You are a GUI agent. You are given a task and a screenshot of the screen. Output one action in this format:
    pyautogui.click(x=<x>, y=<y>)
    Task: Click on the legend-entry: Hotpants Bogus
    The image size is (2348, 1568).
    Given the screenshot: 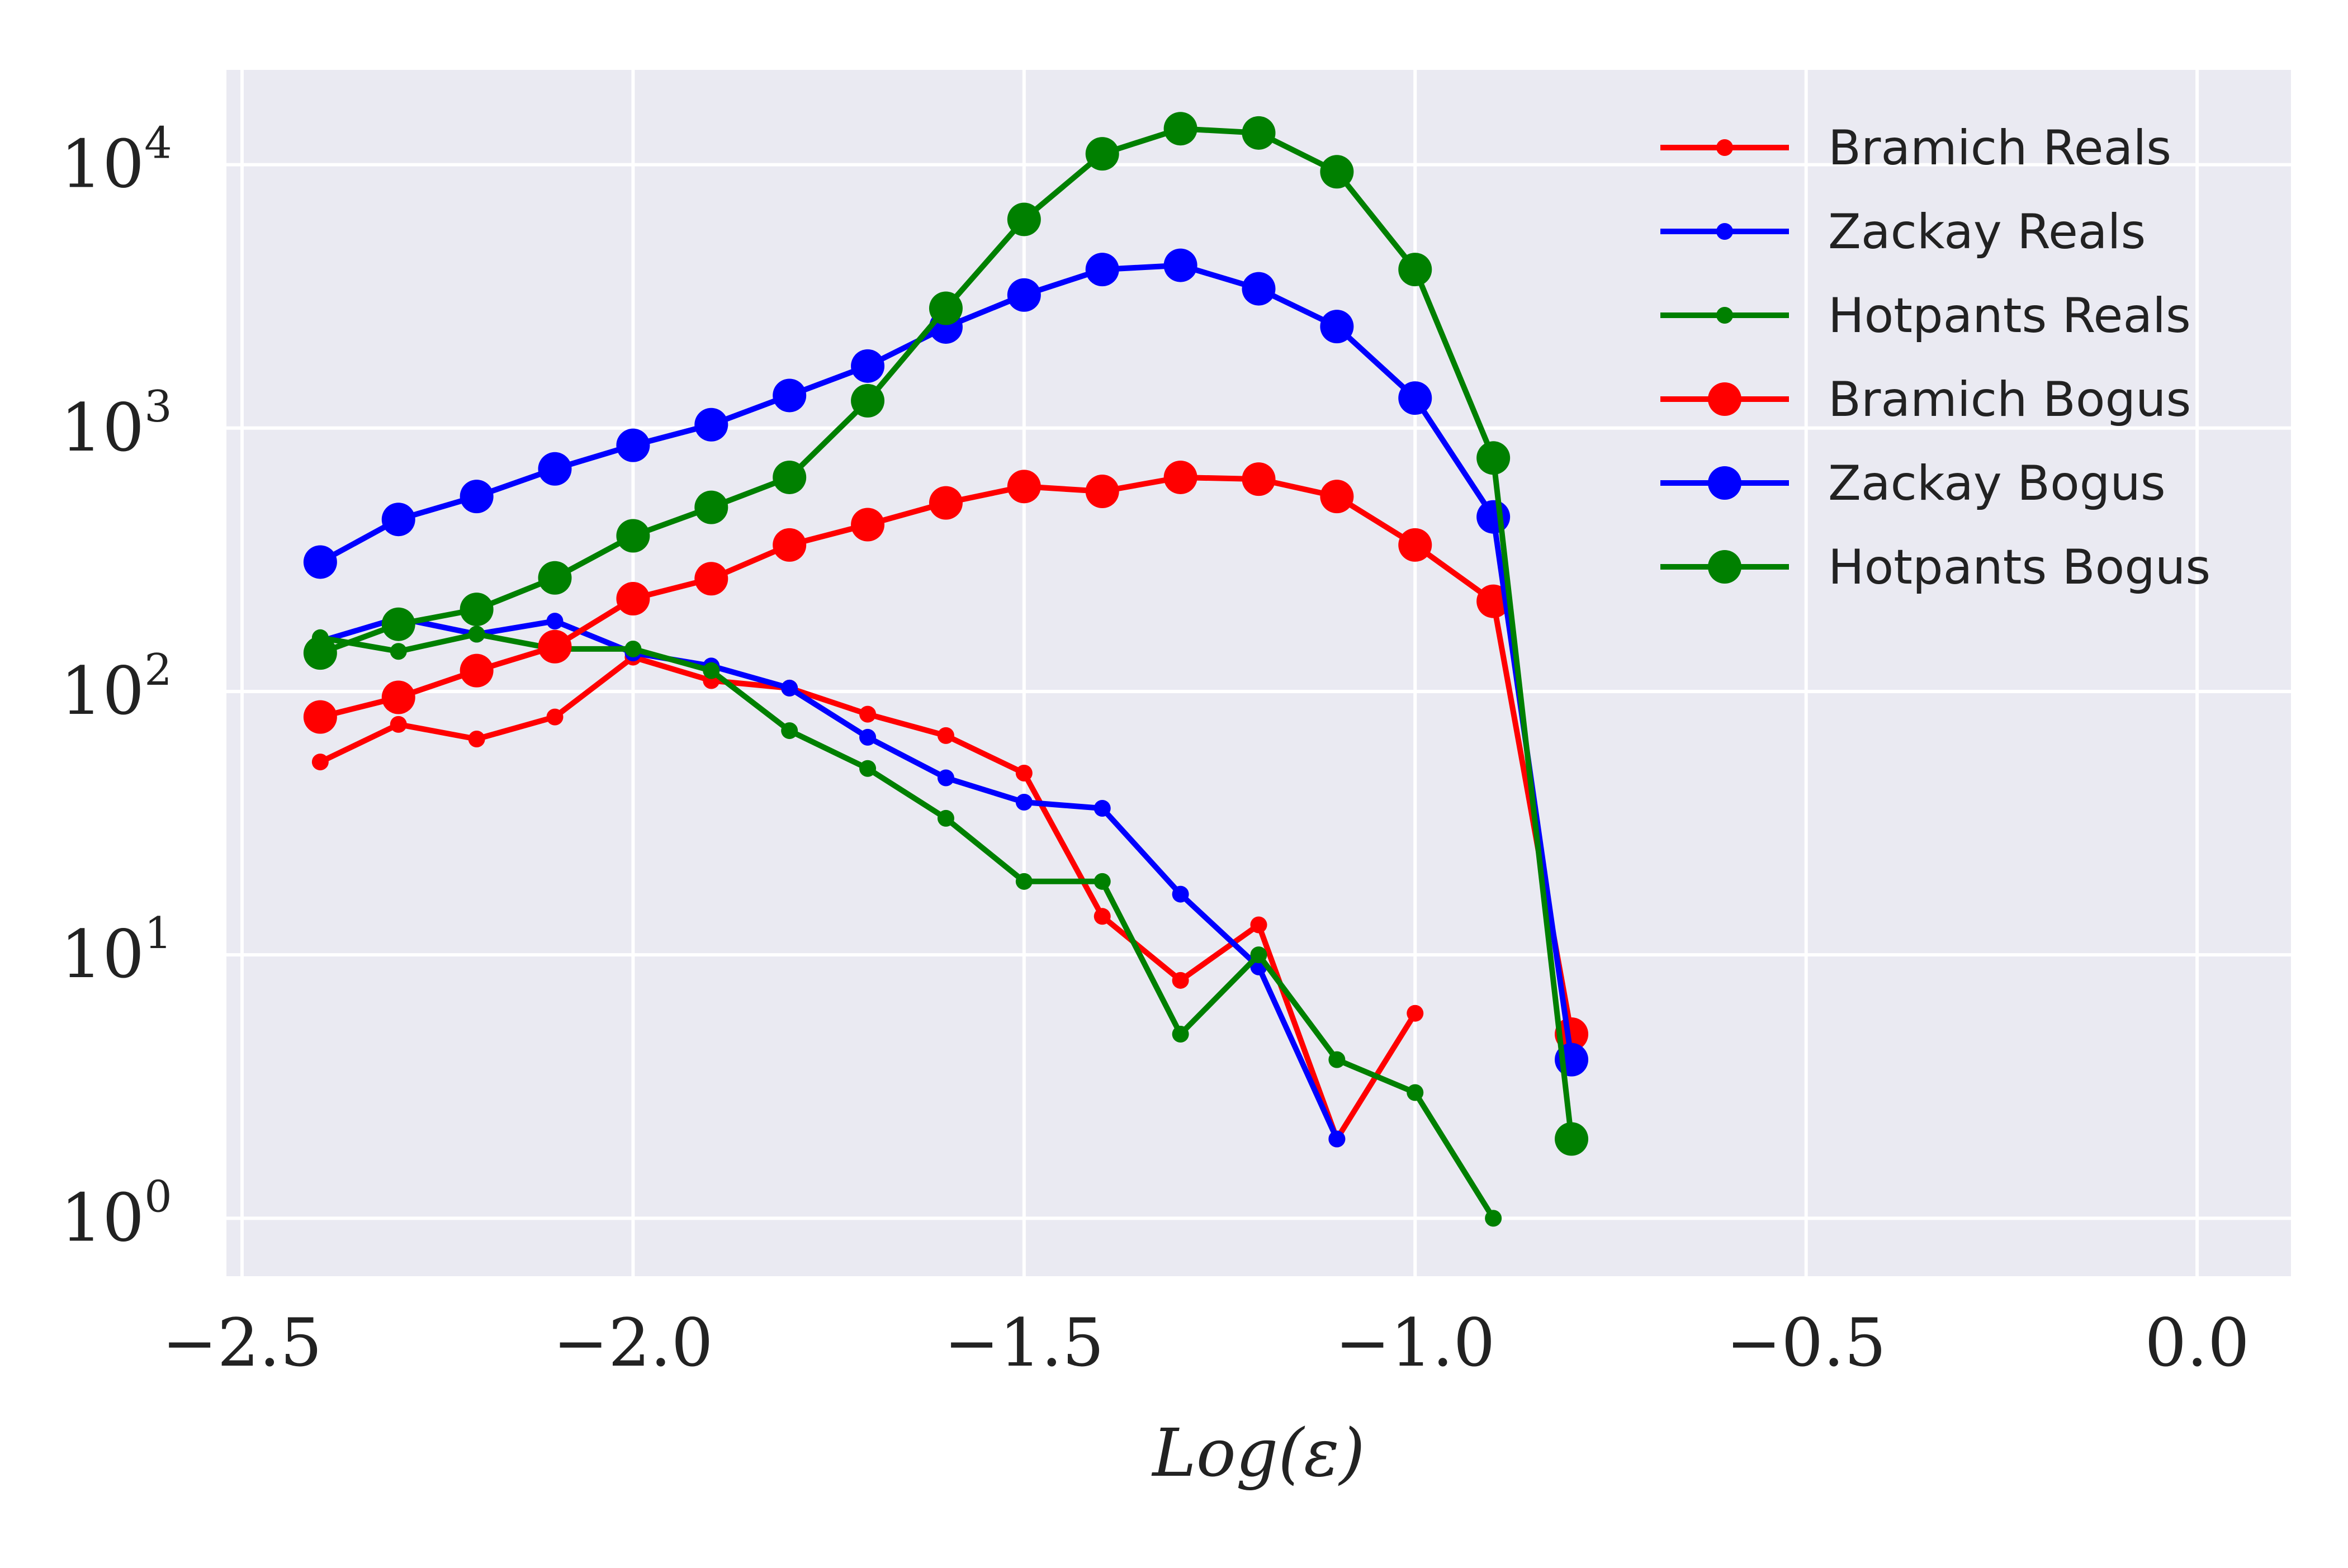 What is the action you would take?
    pyautogui.click(x=1935, y=567)
    